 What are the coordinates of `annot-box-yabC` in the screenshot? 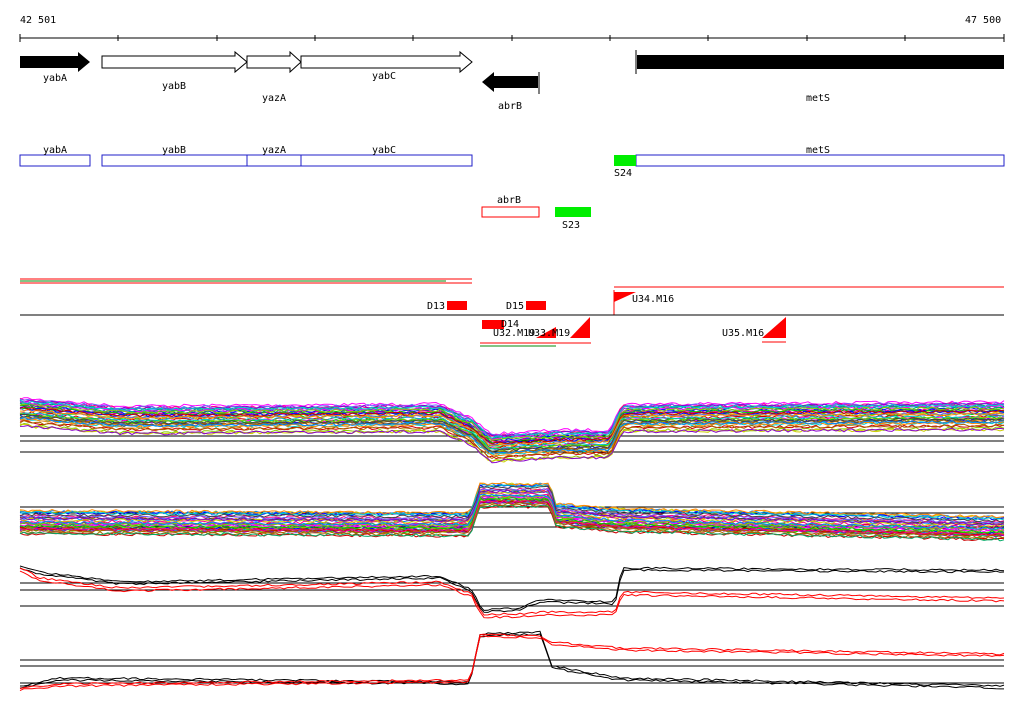 It's located at (386, 160).